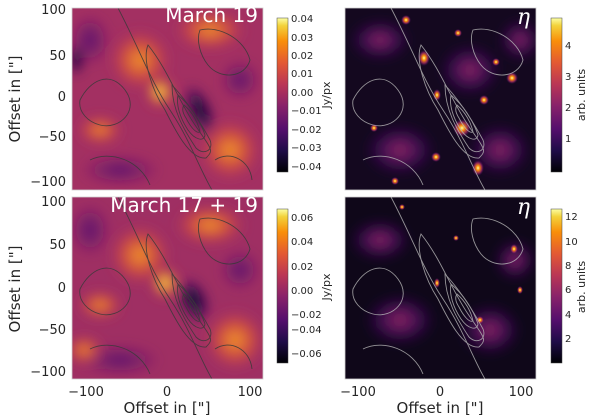 This screenshot has height=416, width=598. Describe the element at coordinates (440, 407) in the screenshot. I see `xlabel-bottom-right: Offset in ["]` at that location.